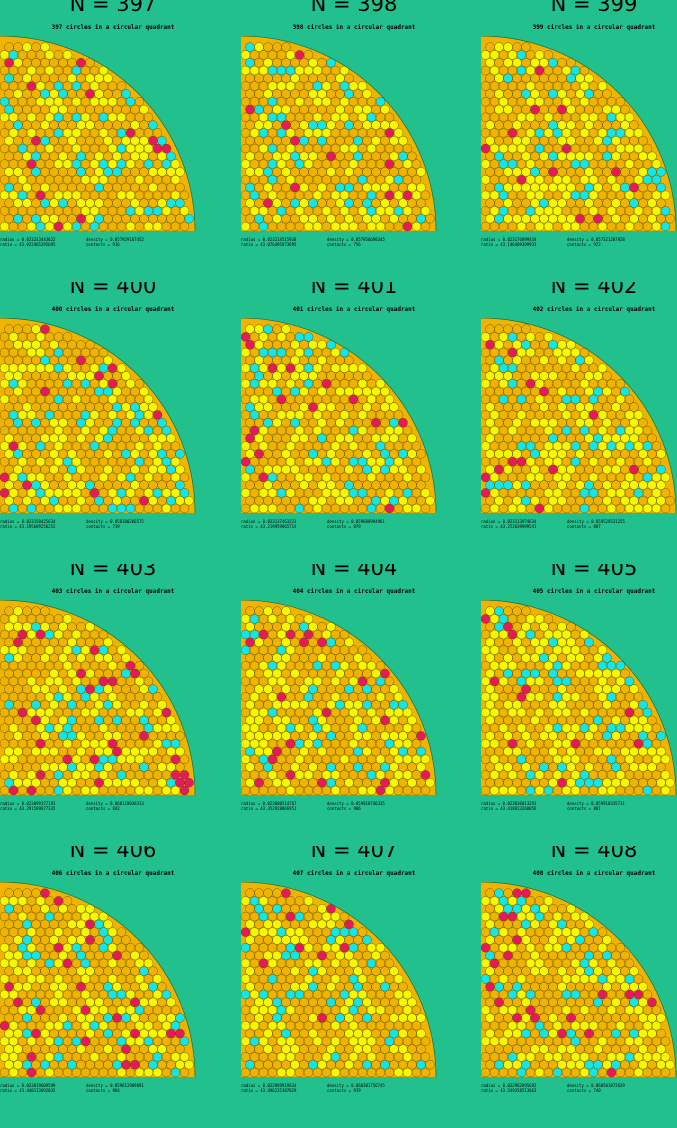  I want to click on density-value: density = 0.860301756745, so click(356, 1085).